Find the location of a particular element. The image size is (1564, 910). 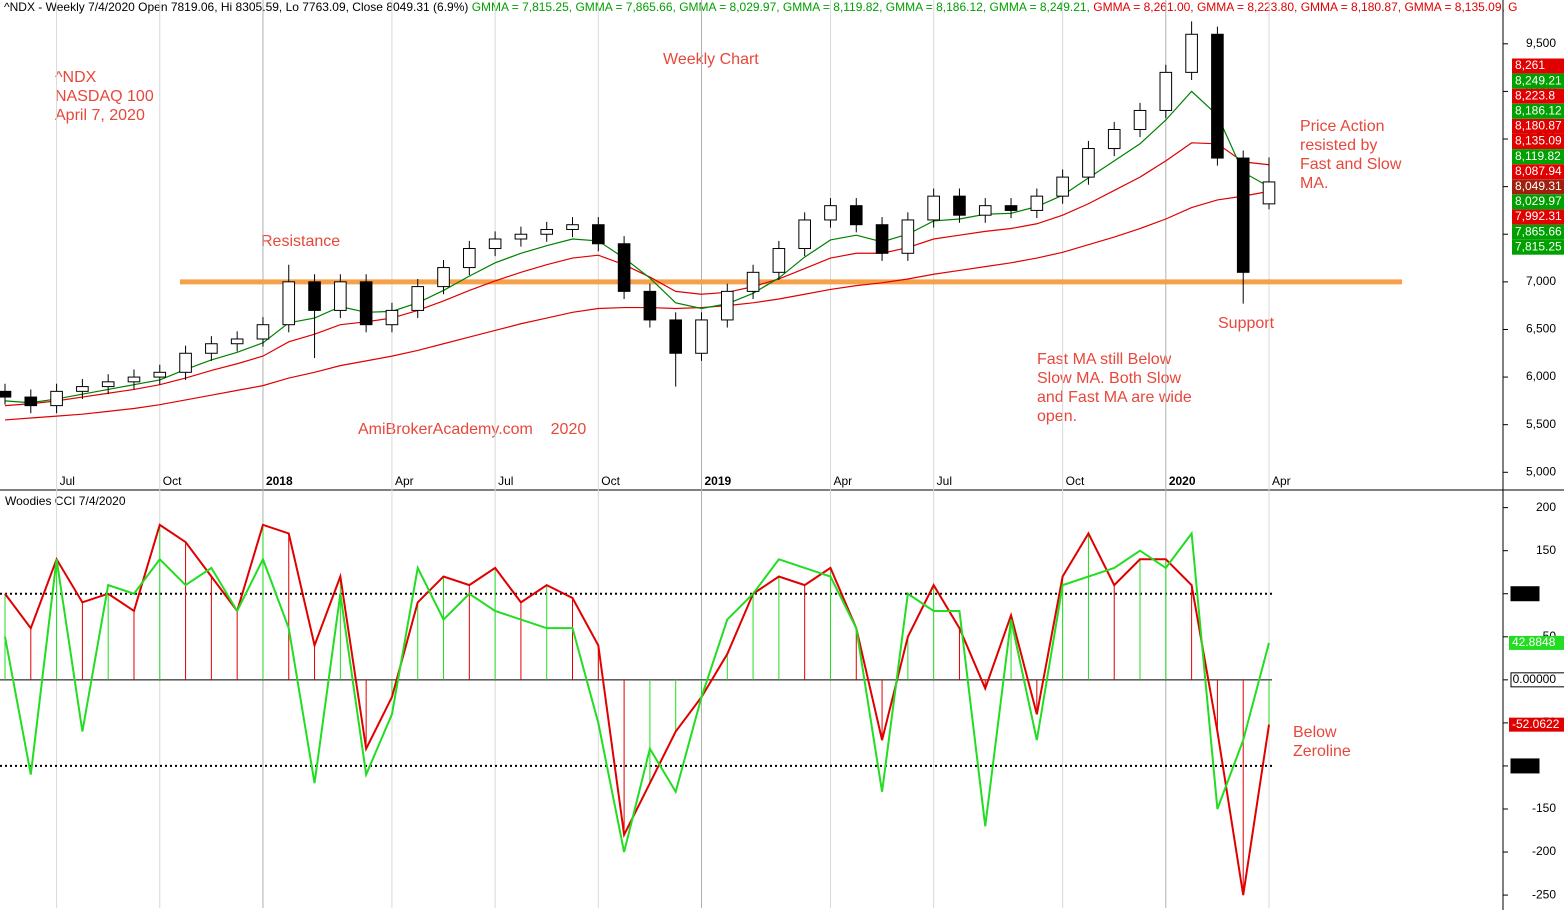

price-label: 8,119.82 is located at coordinates (1538, 156).